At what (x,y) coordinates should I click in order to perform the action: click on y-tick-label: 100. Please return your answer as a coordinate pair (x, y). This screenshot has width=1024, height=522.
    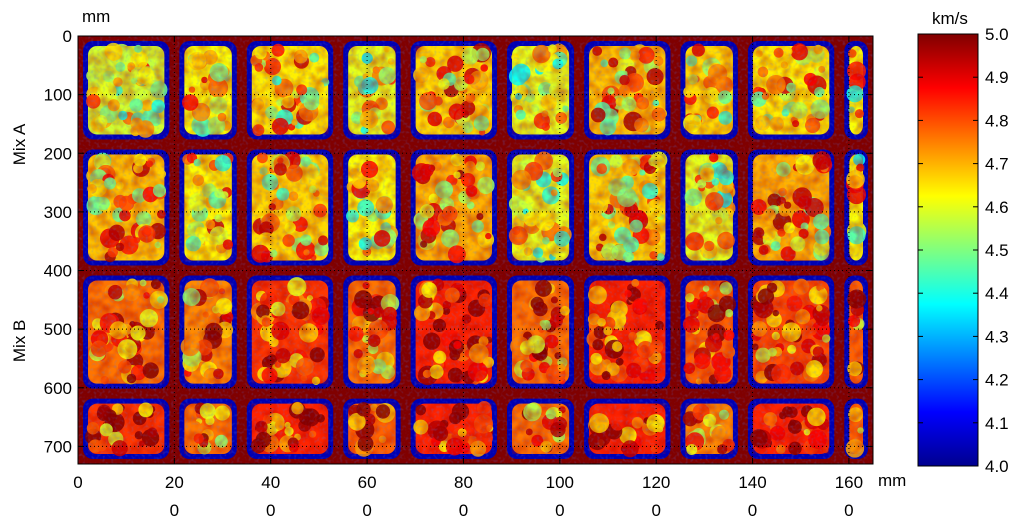
    Looking at the image, I should click on (58, 95).